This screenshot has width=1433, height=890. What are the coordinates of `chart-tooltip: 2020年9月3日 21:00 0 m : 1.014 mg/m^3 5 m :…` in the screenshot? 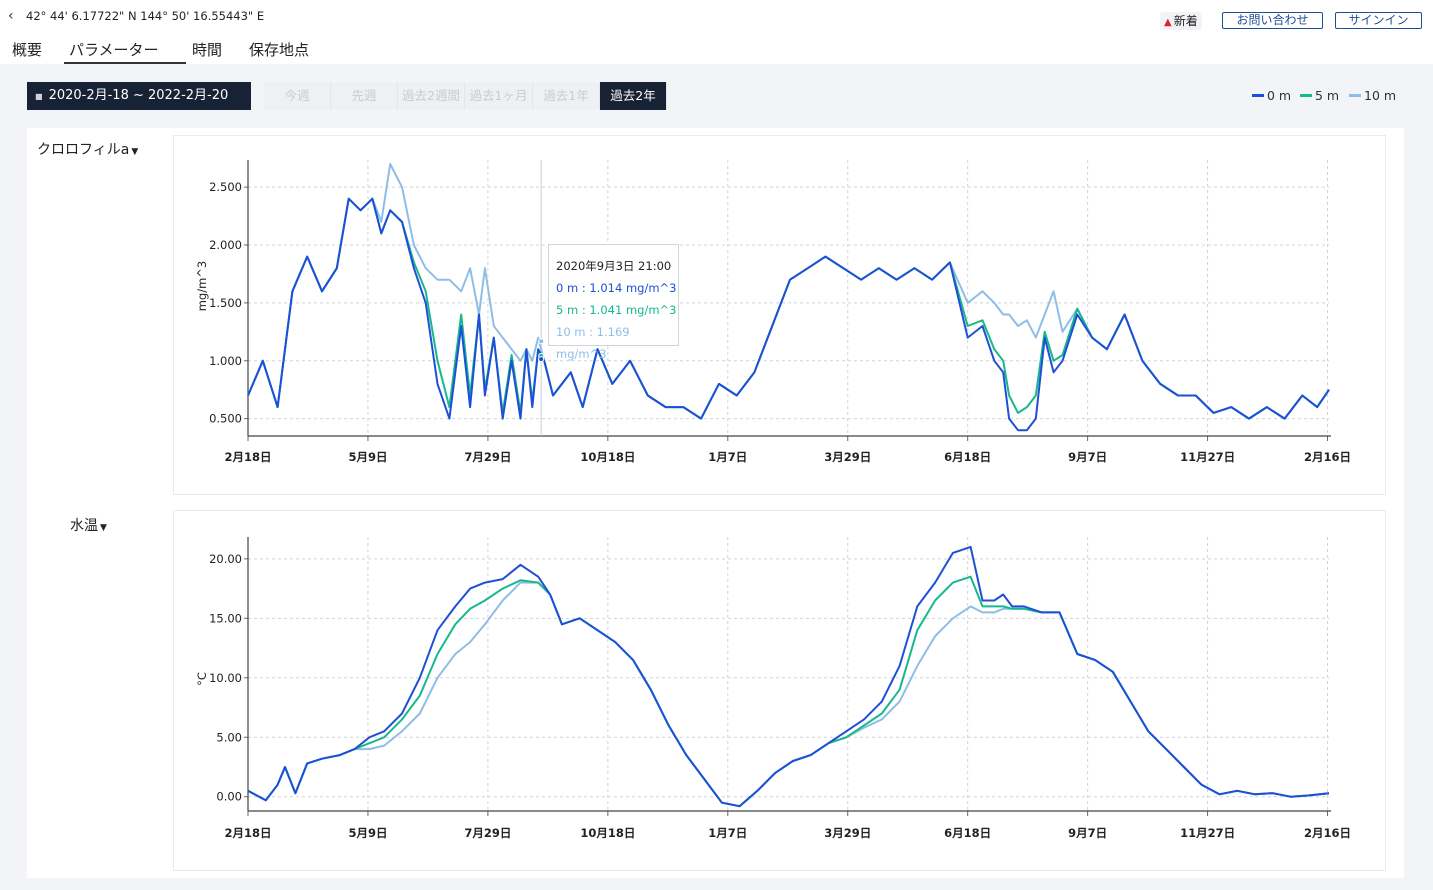 It's located at (613, 302).